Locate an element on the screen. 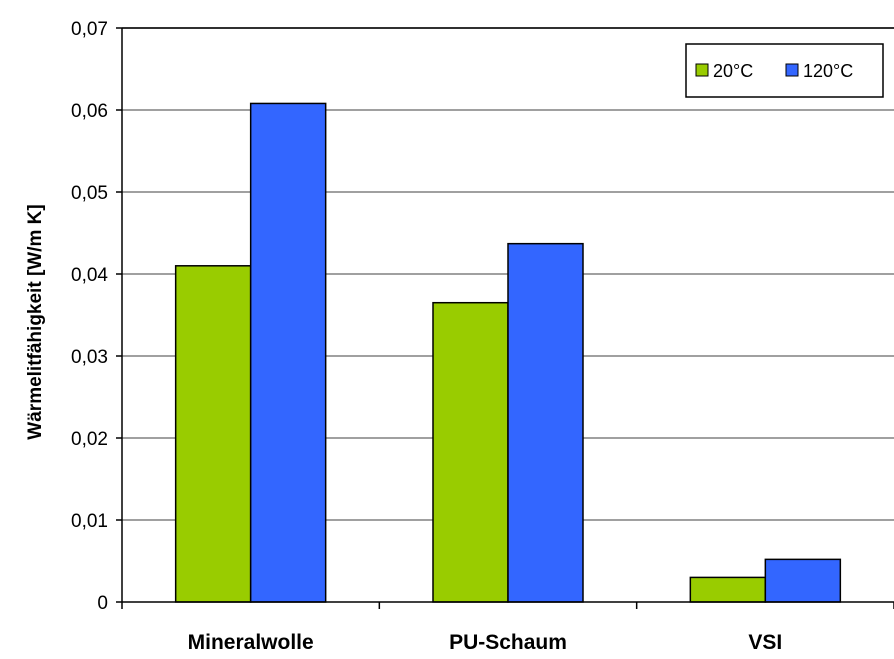  legend-box is located at coordinates (784, 70).